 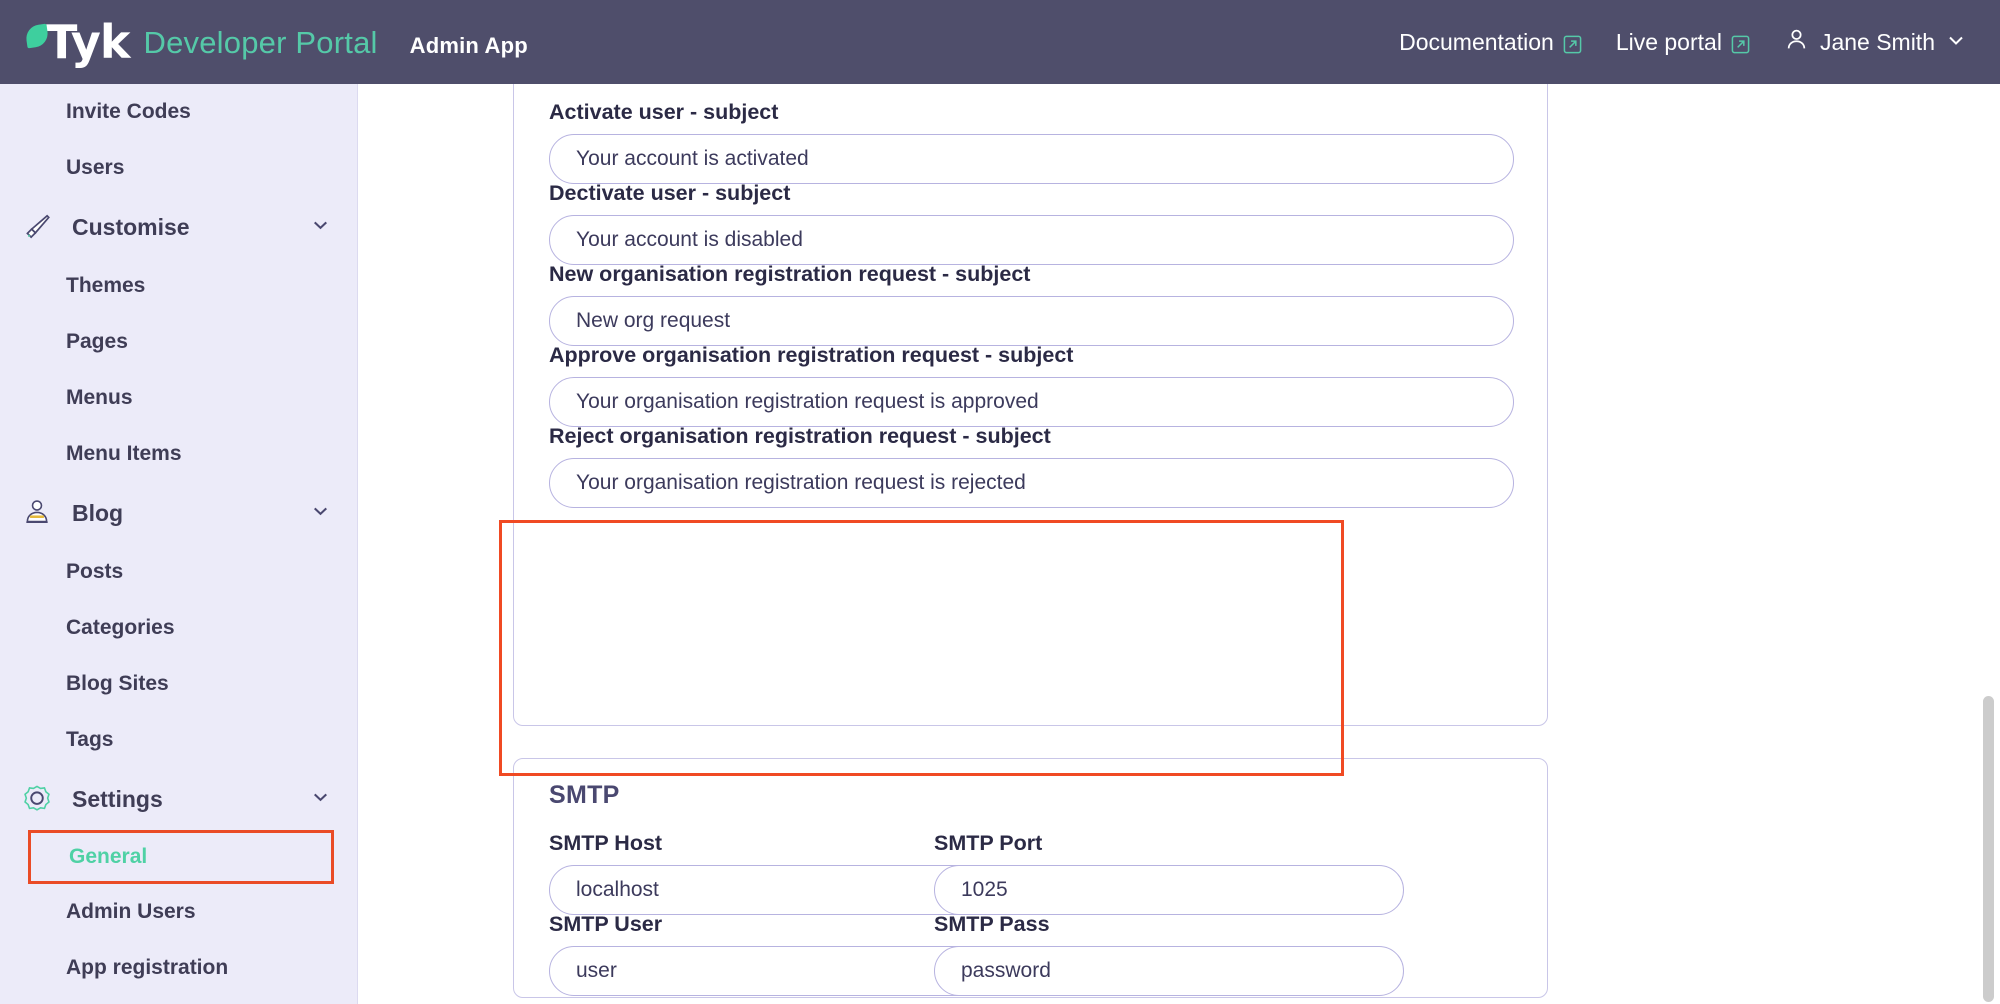 I want to click on user-name: Jane Smith, so click(x=1877, y=41).